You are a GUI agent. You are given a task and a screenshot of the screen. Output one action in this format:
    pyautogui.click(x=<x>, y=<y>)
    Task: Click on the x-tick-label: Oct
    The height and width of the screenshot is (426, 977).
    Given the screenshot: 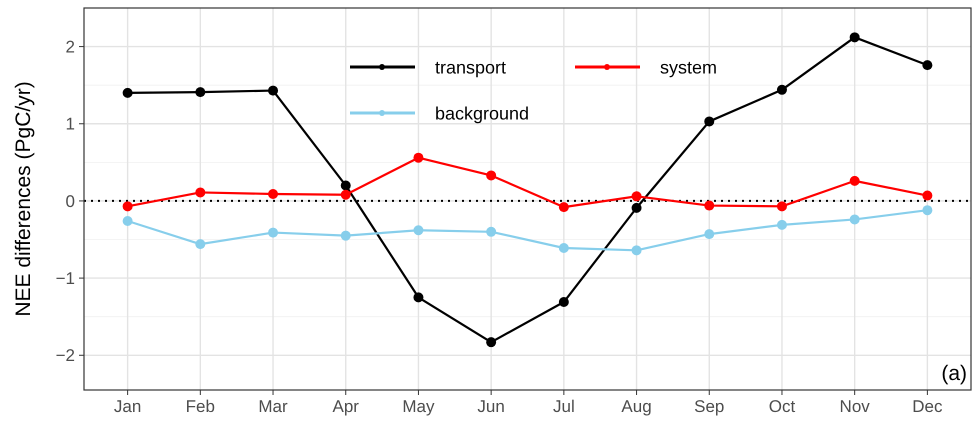 What is the action you would take?
    pyautogui.click(x=782, y=406)
    